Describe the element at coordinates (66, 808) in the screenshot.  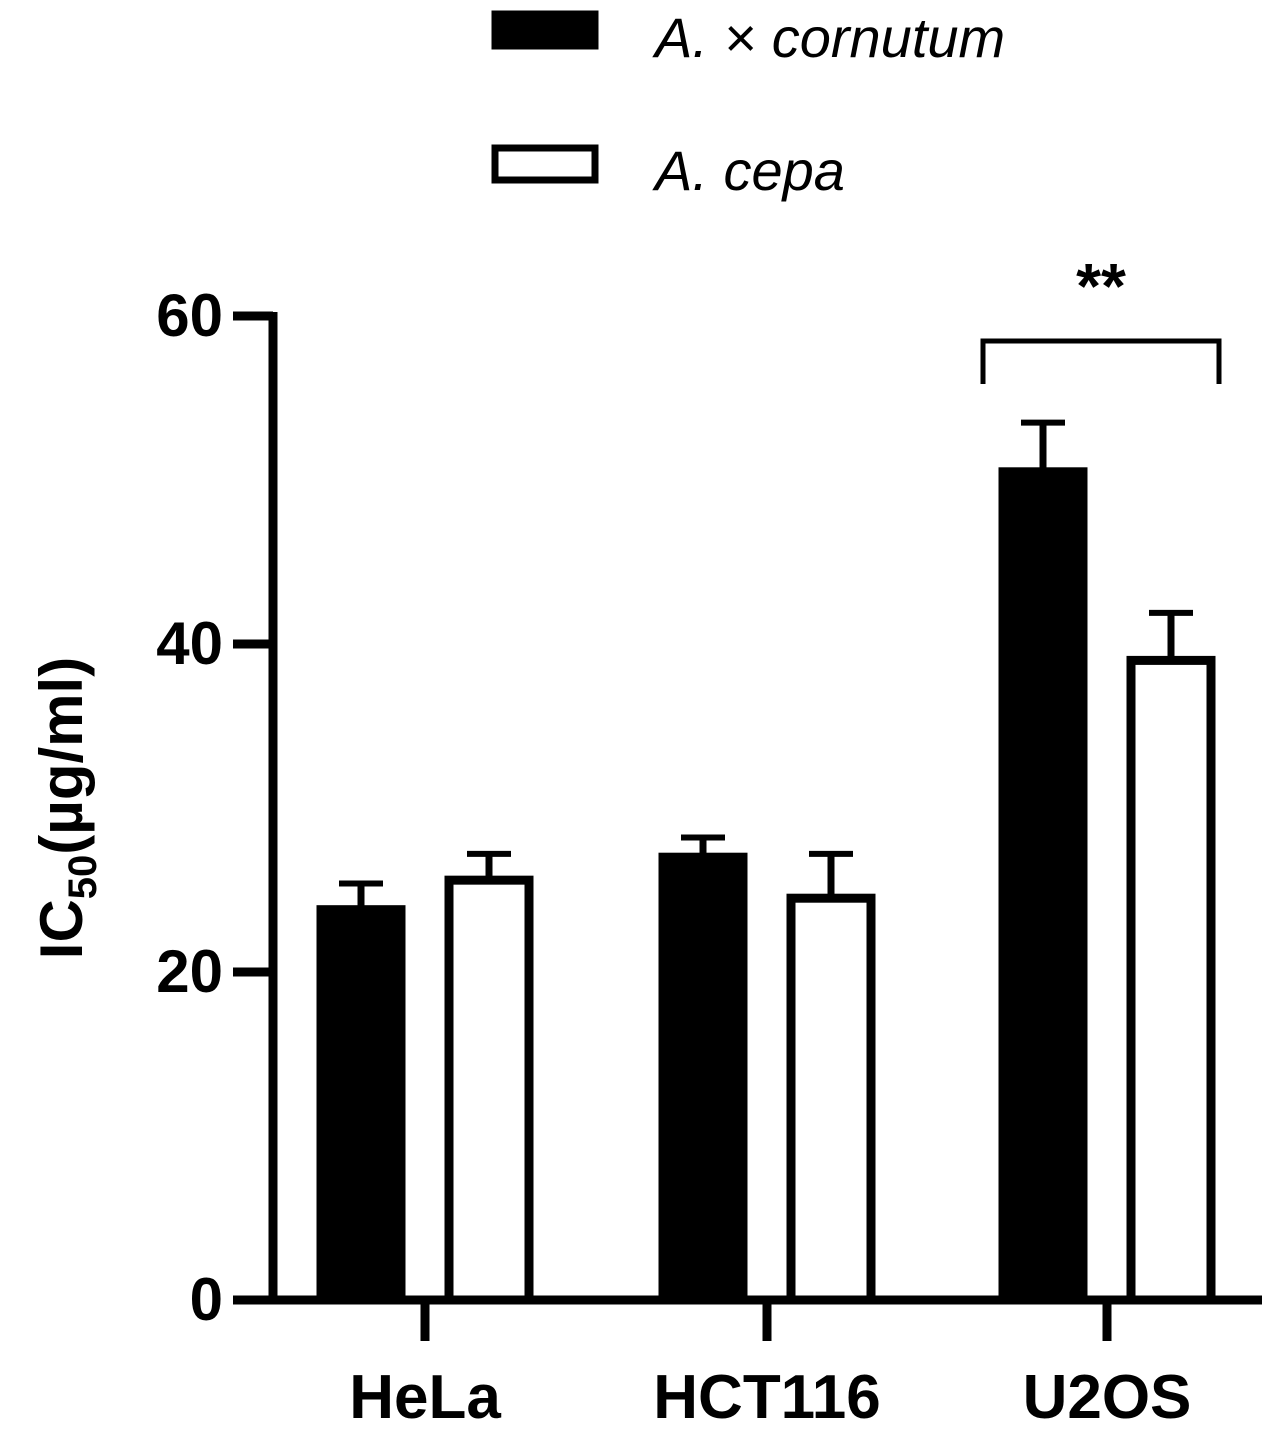
I see `y-axis-label: IC50(µg/ml)` at that location.